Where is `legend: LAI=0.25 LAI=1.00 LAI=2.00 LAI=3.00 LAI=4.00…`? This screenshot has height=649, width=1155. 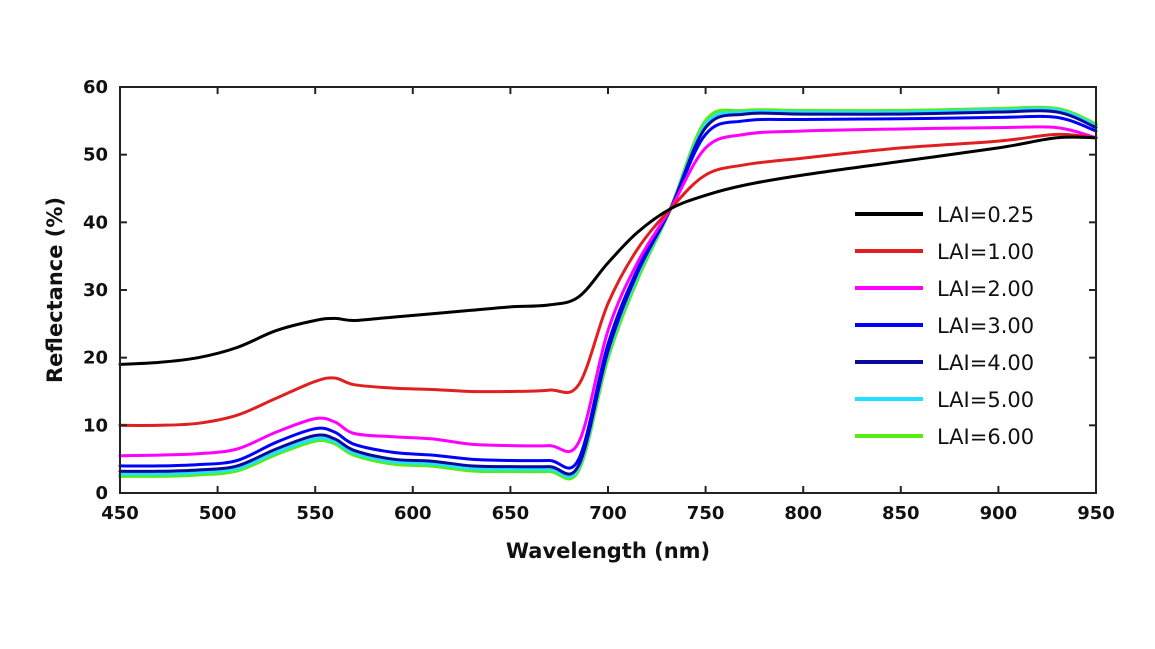
legend: LAI=0.25 LAI=1.00 LAI=2.00 LAI=3.00 LAI=4.00… is located at coordinates (957, 331).